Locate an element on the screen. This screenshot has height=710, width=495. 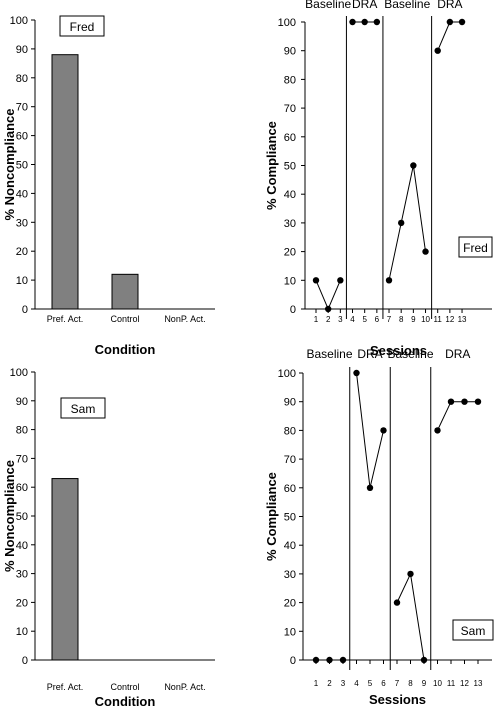
x-tick-label: 11 is located at coordinates (438, 319).